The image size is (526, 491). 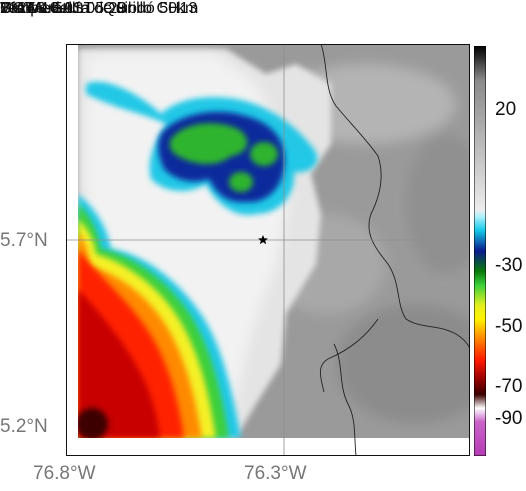 I want to click on colorbar-label: -50, so click(x=509, y=326).